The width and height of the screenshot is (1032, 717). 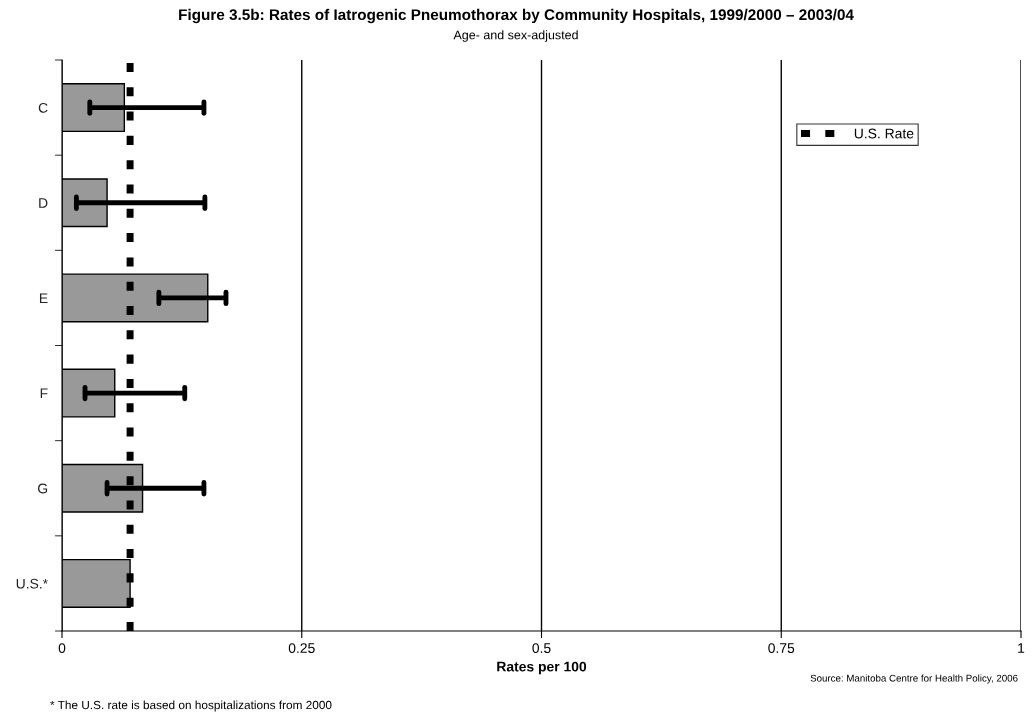 What do you see at coordinates (515, 36) in the screenshot?
I see `chart-subtitle: Age- and sex-adjusted` at bounding box center [515, 36].